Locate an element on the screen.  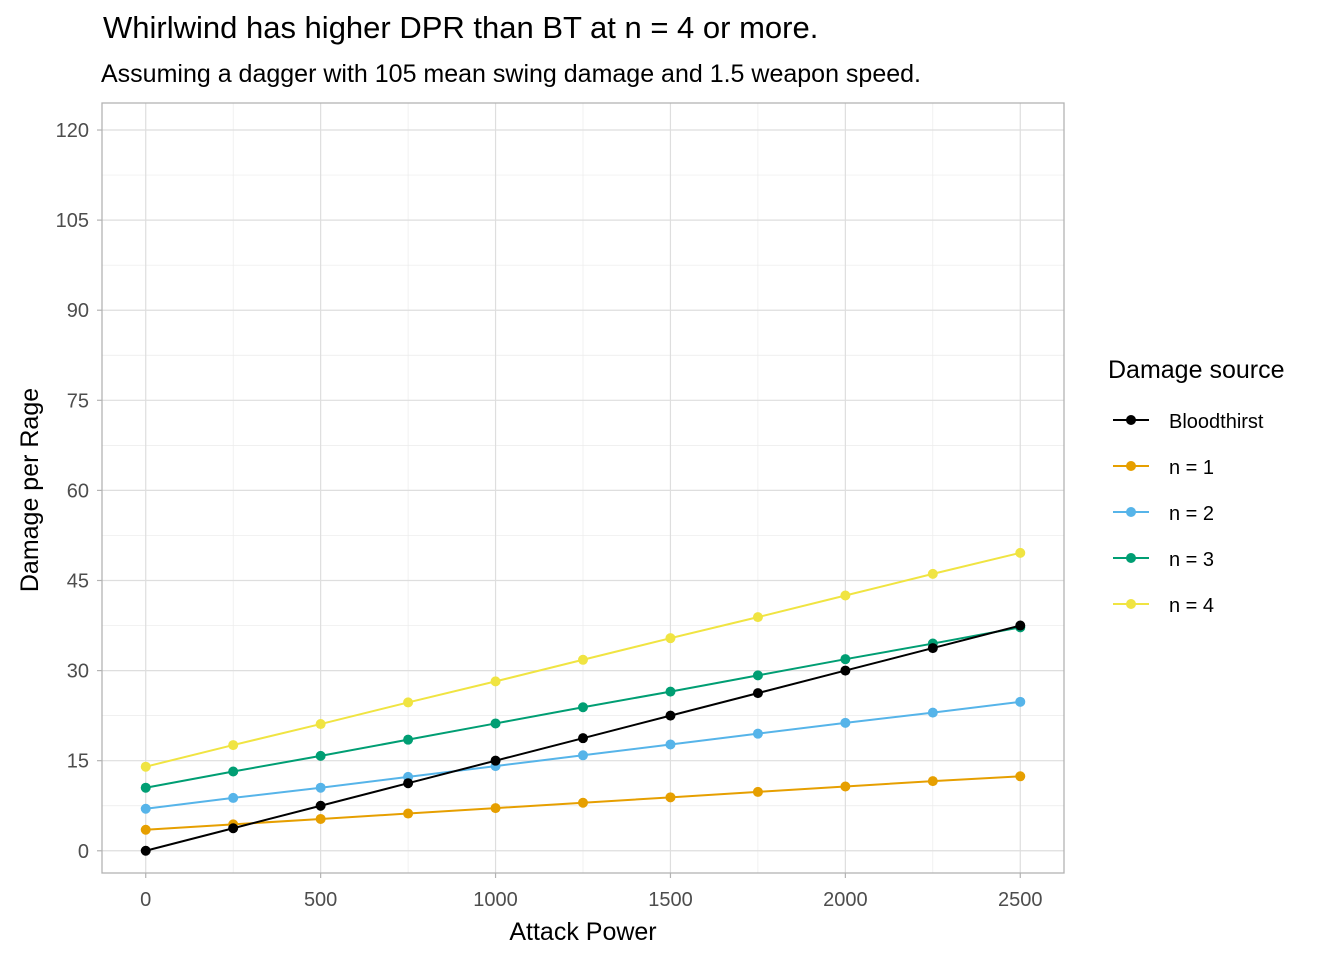
y-tick-label: 90 is located at coordinates (78, 311).